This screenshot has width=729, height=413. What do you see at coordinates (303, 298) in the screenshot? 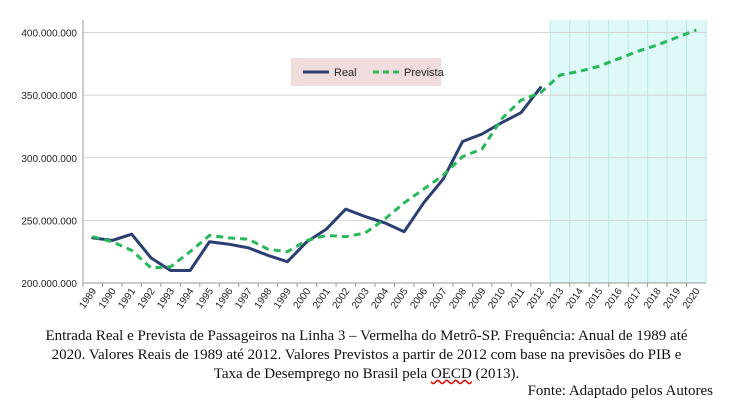
I see `x-tick-label: 2000` at bounding box center [303, 298].